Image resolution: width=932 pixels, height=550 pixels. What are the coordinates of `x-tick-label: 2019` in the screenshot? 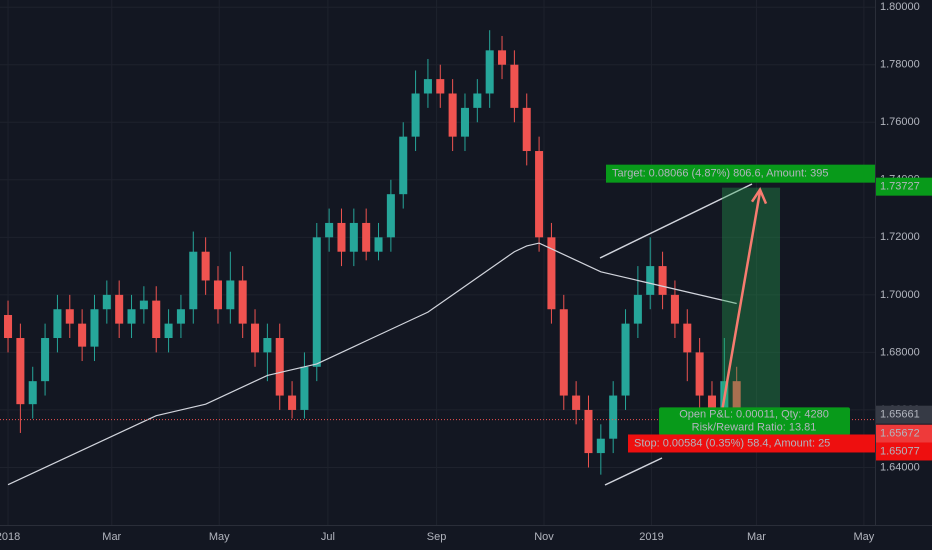 It's located at (651, 537).